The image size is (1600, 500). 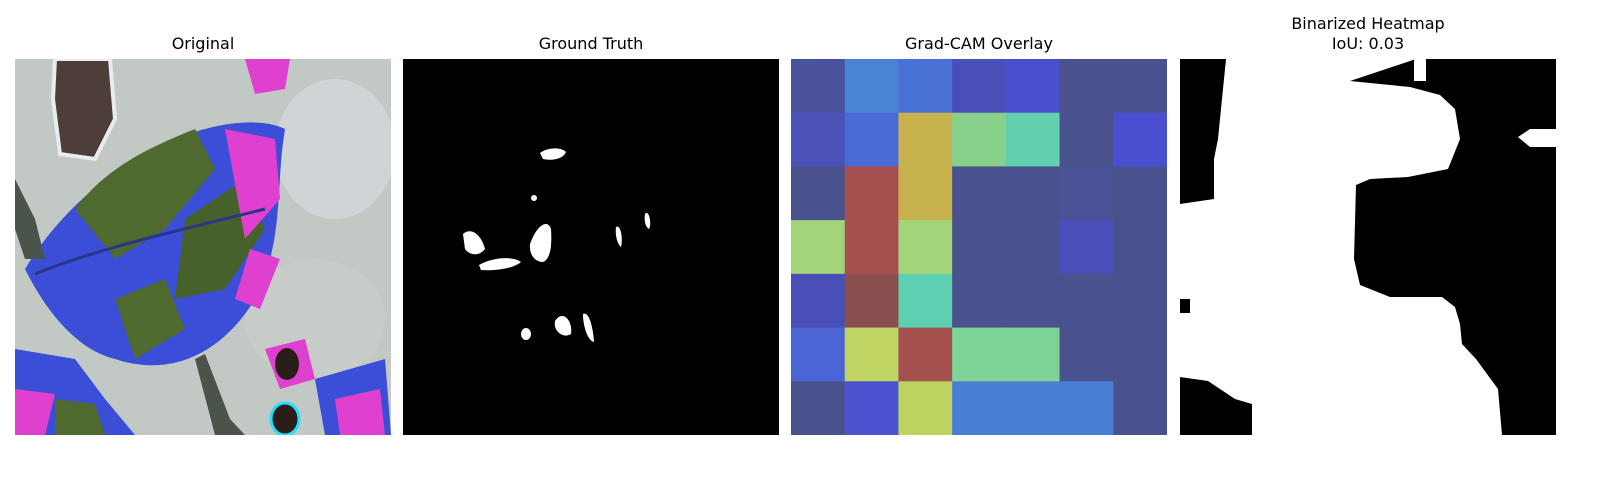 I want to click on iou-label: IoU: 0.03, so click(x=1368, y=43).